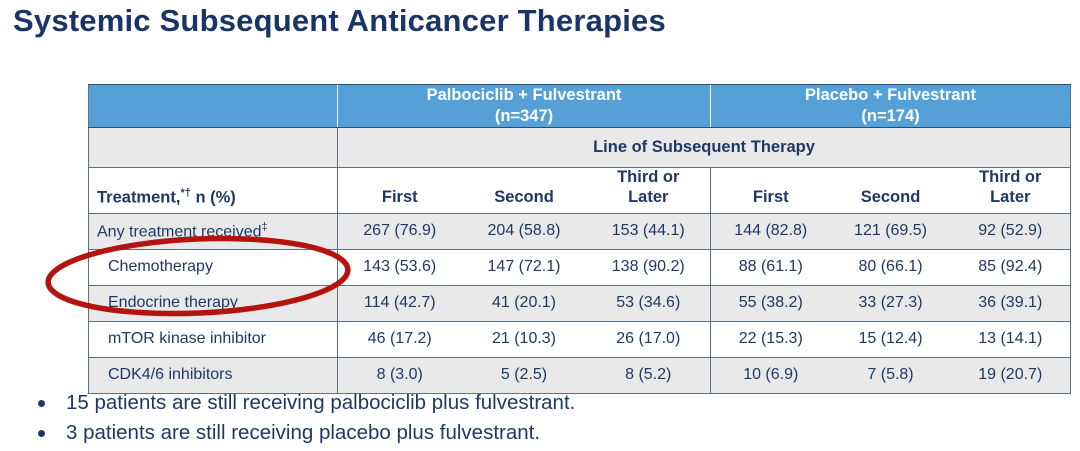 This screenshot has height=451, width=1080. What do you see at coordinates (1010, 190) in the screenshot?
I see `col-header-third-placebo: Third or Later` at bounding box center [1010, 190].